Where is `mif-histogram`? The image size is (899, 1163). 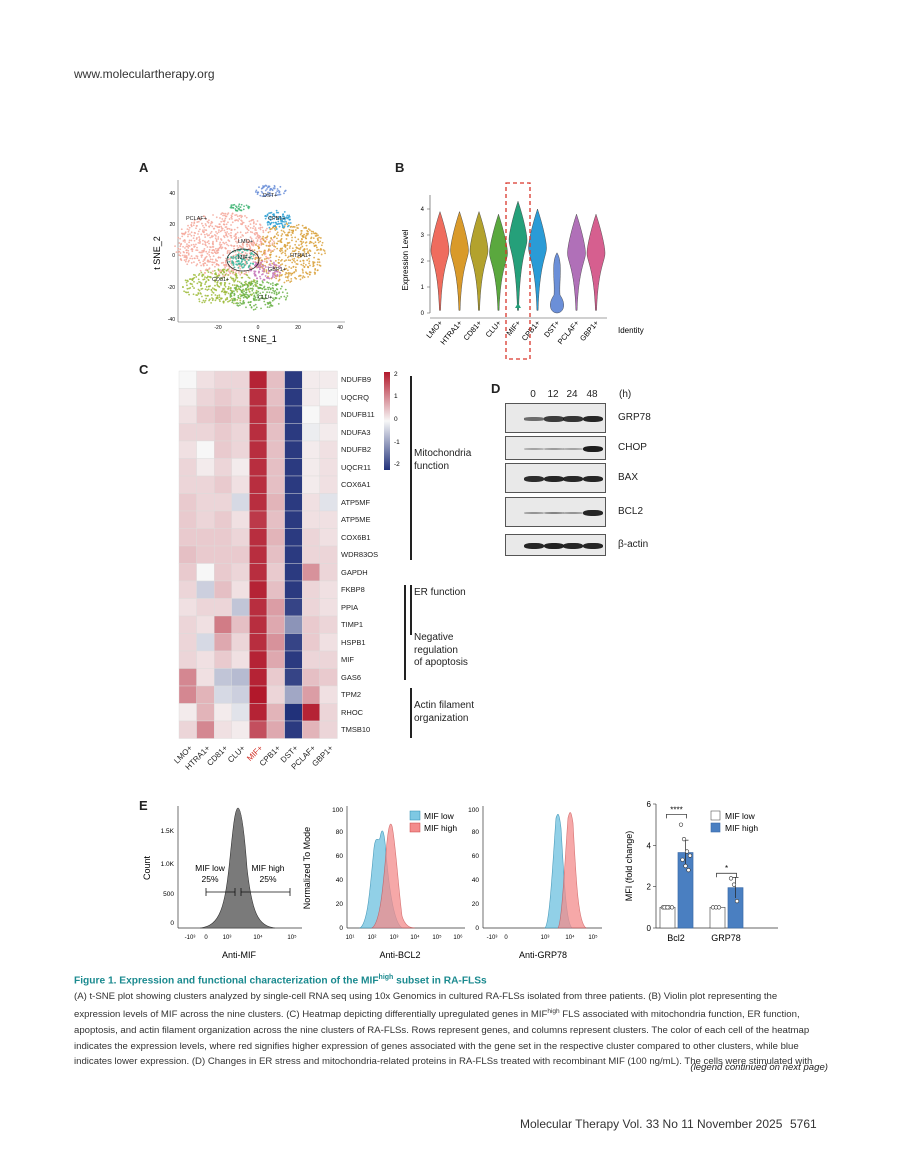
mif-histogram is located at coordinates (237, 868).